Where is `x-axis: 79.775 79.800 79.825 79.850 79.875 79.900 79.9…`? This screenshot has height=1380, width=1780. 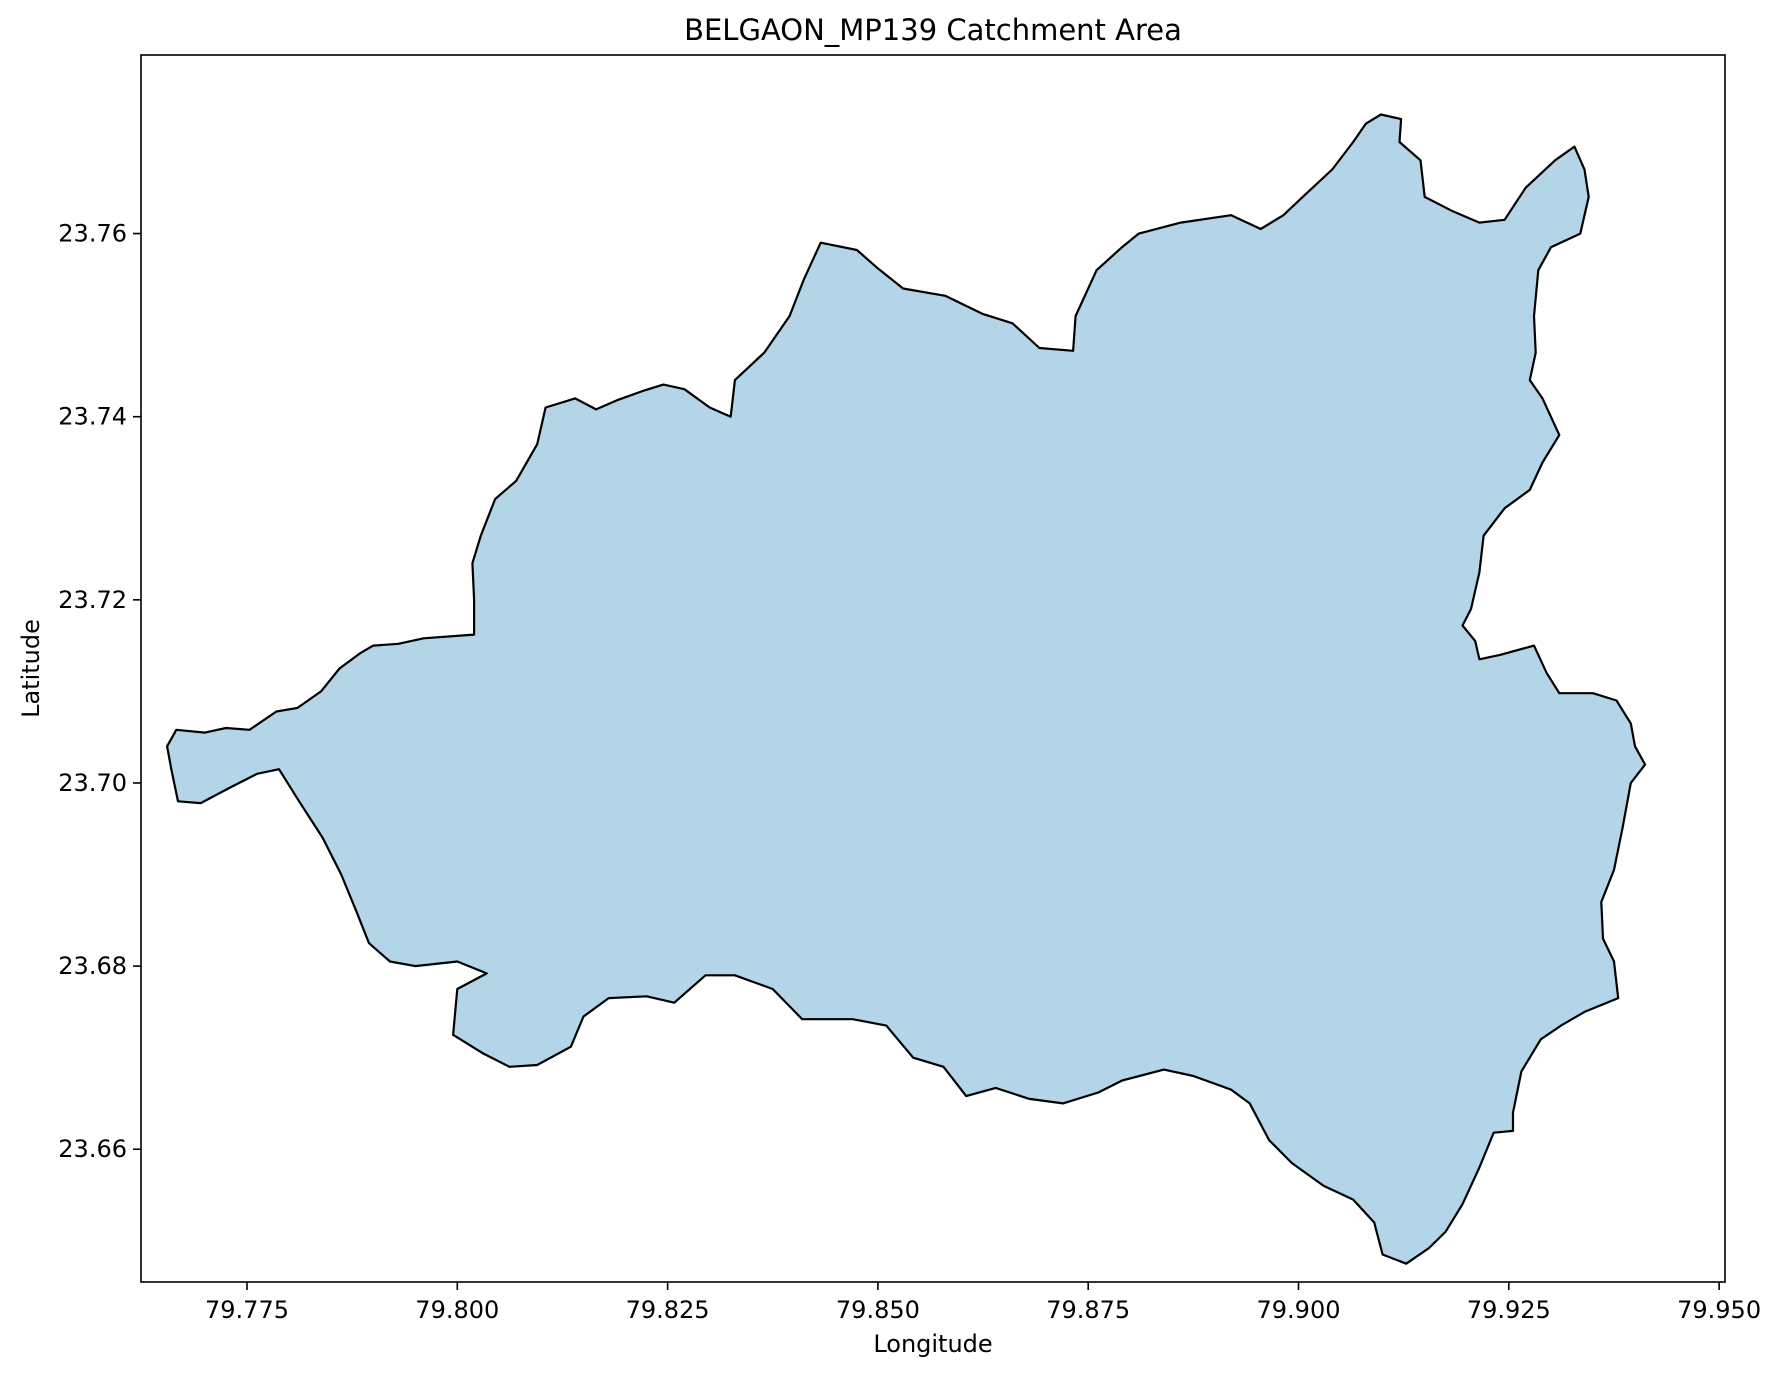 x-axis: 79.775 79.800 79.825 79.850 79.875 79.900 79.9… is located at coordinates (983, 1303).